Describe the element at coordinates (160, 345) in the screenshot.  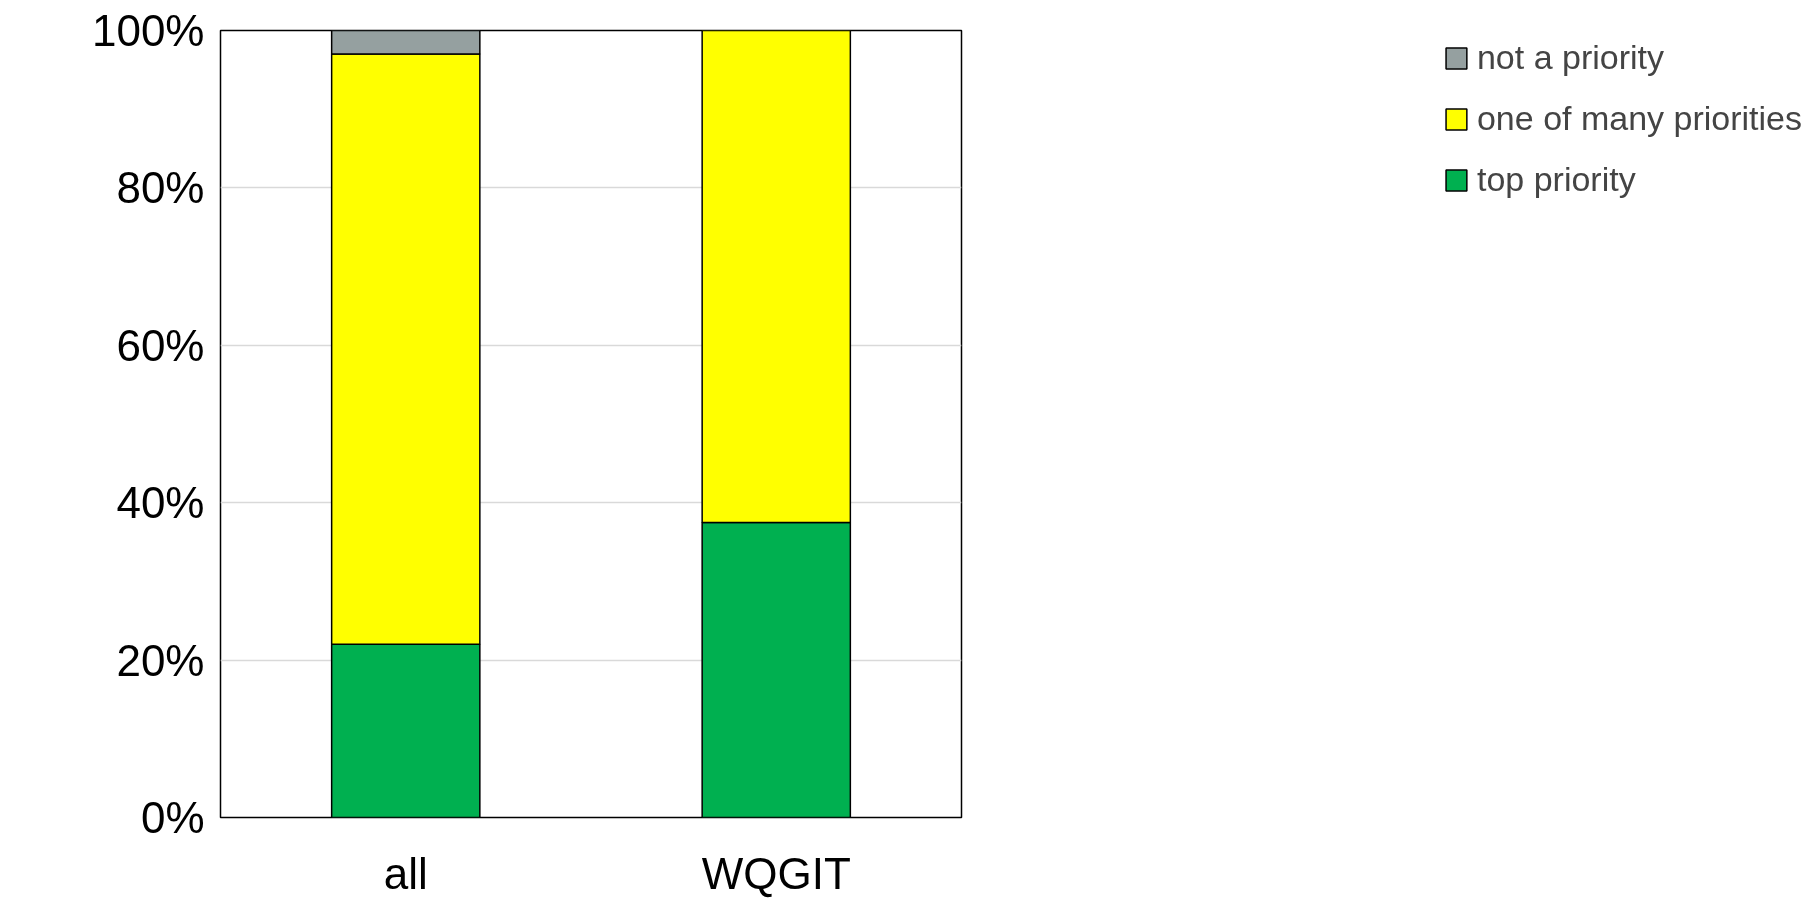
I see `y-tick-label: 60%` at that location.